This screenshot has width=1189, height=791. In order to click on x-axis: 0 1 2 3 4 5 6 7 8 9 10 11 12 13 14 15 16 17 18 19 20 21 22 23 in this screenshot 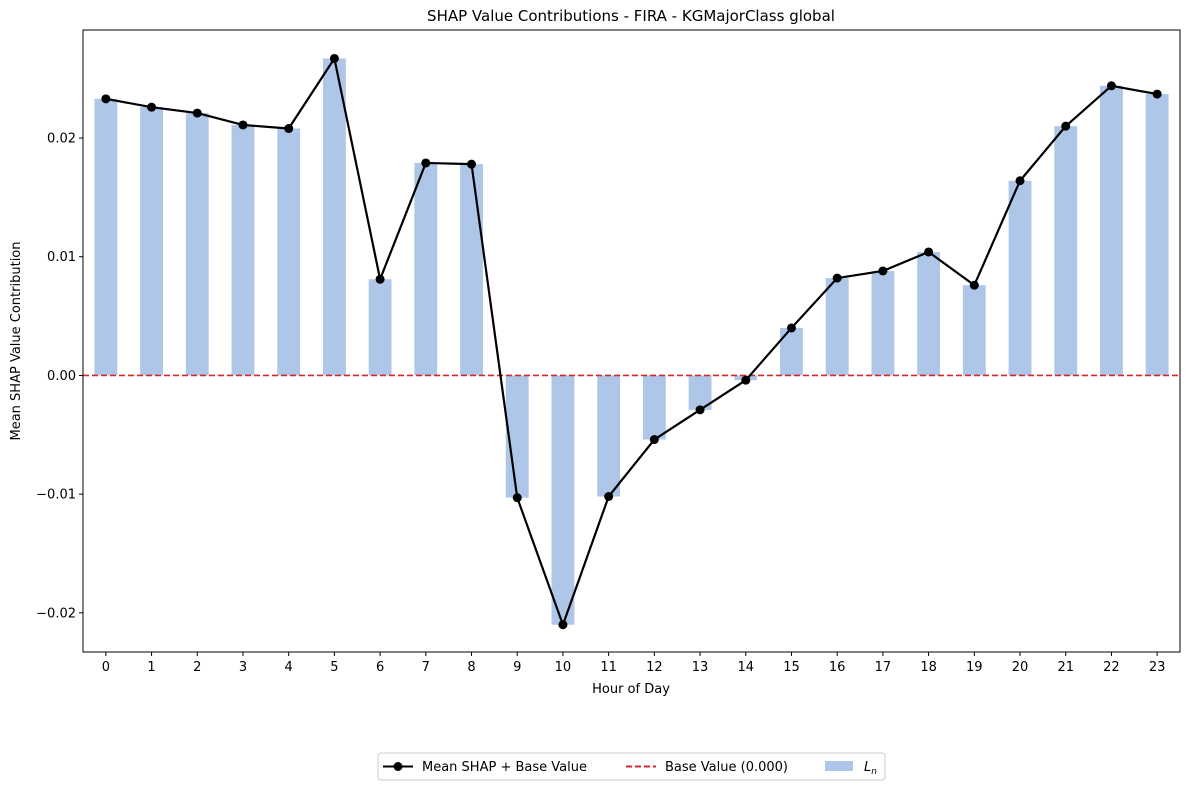, I will do `click(634, 663)`.